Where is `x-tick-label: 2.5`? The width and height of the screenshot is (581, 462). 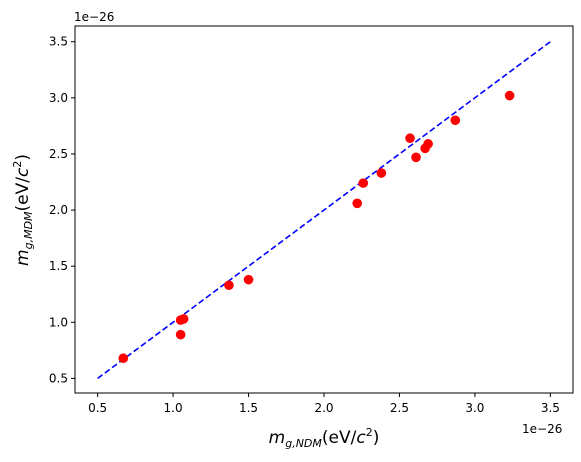
x-tick-label: 2.5 is located at coordinates (399, 408).